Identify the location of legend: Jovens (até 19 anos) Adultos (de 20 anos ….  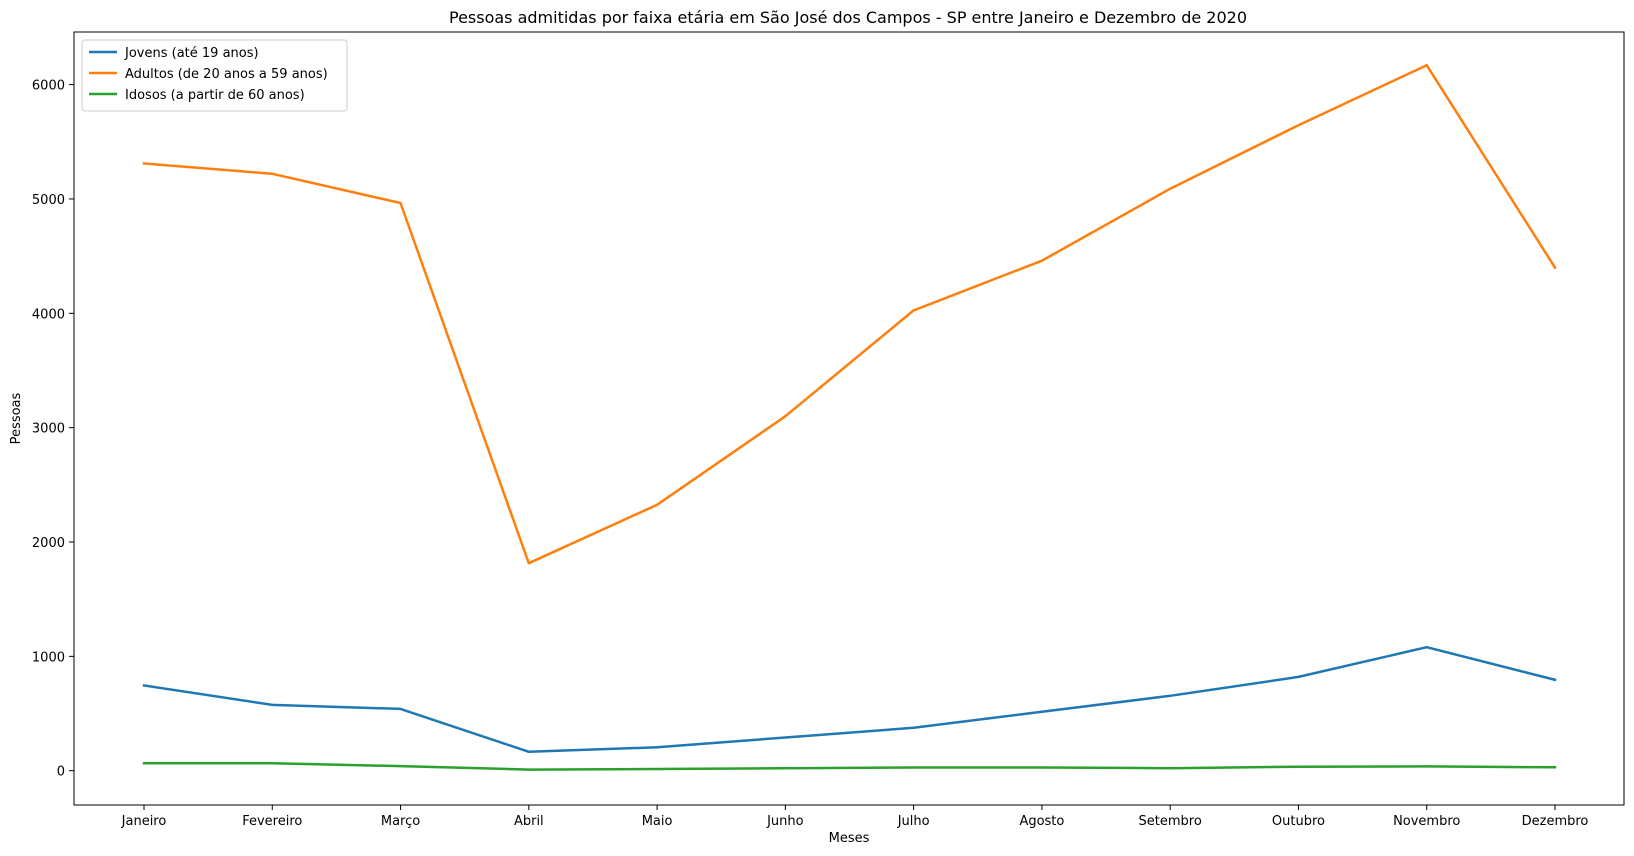
(214, 75).